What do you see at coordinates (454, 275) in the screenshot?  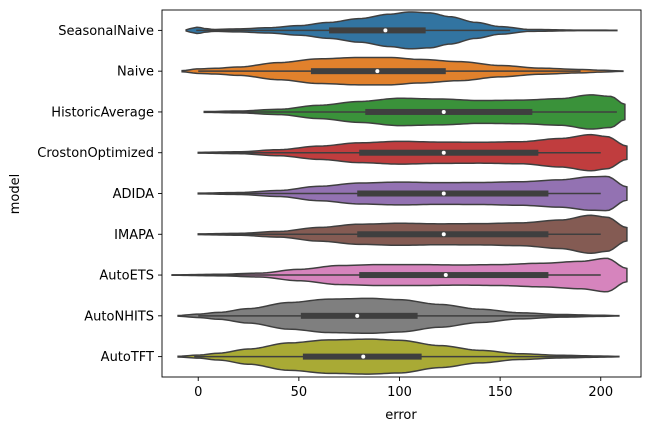 I see `iqr-box-AutoETS` at bounding box center [454, 275].